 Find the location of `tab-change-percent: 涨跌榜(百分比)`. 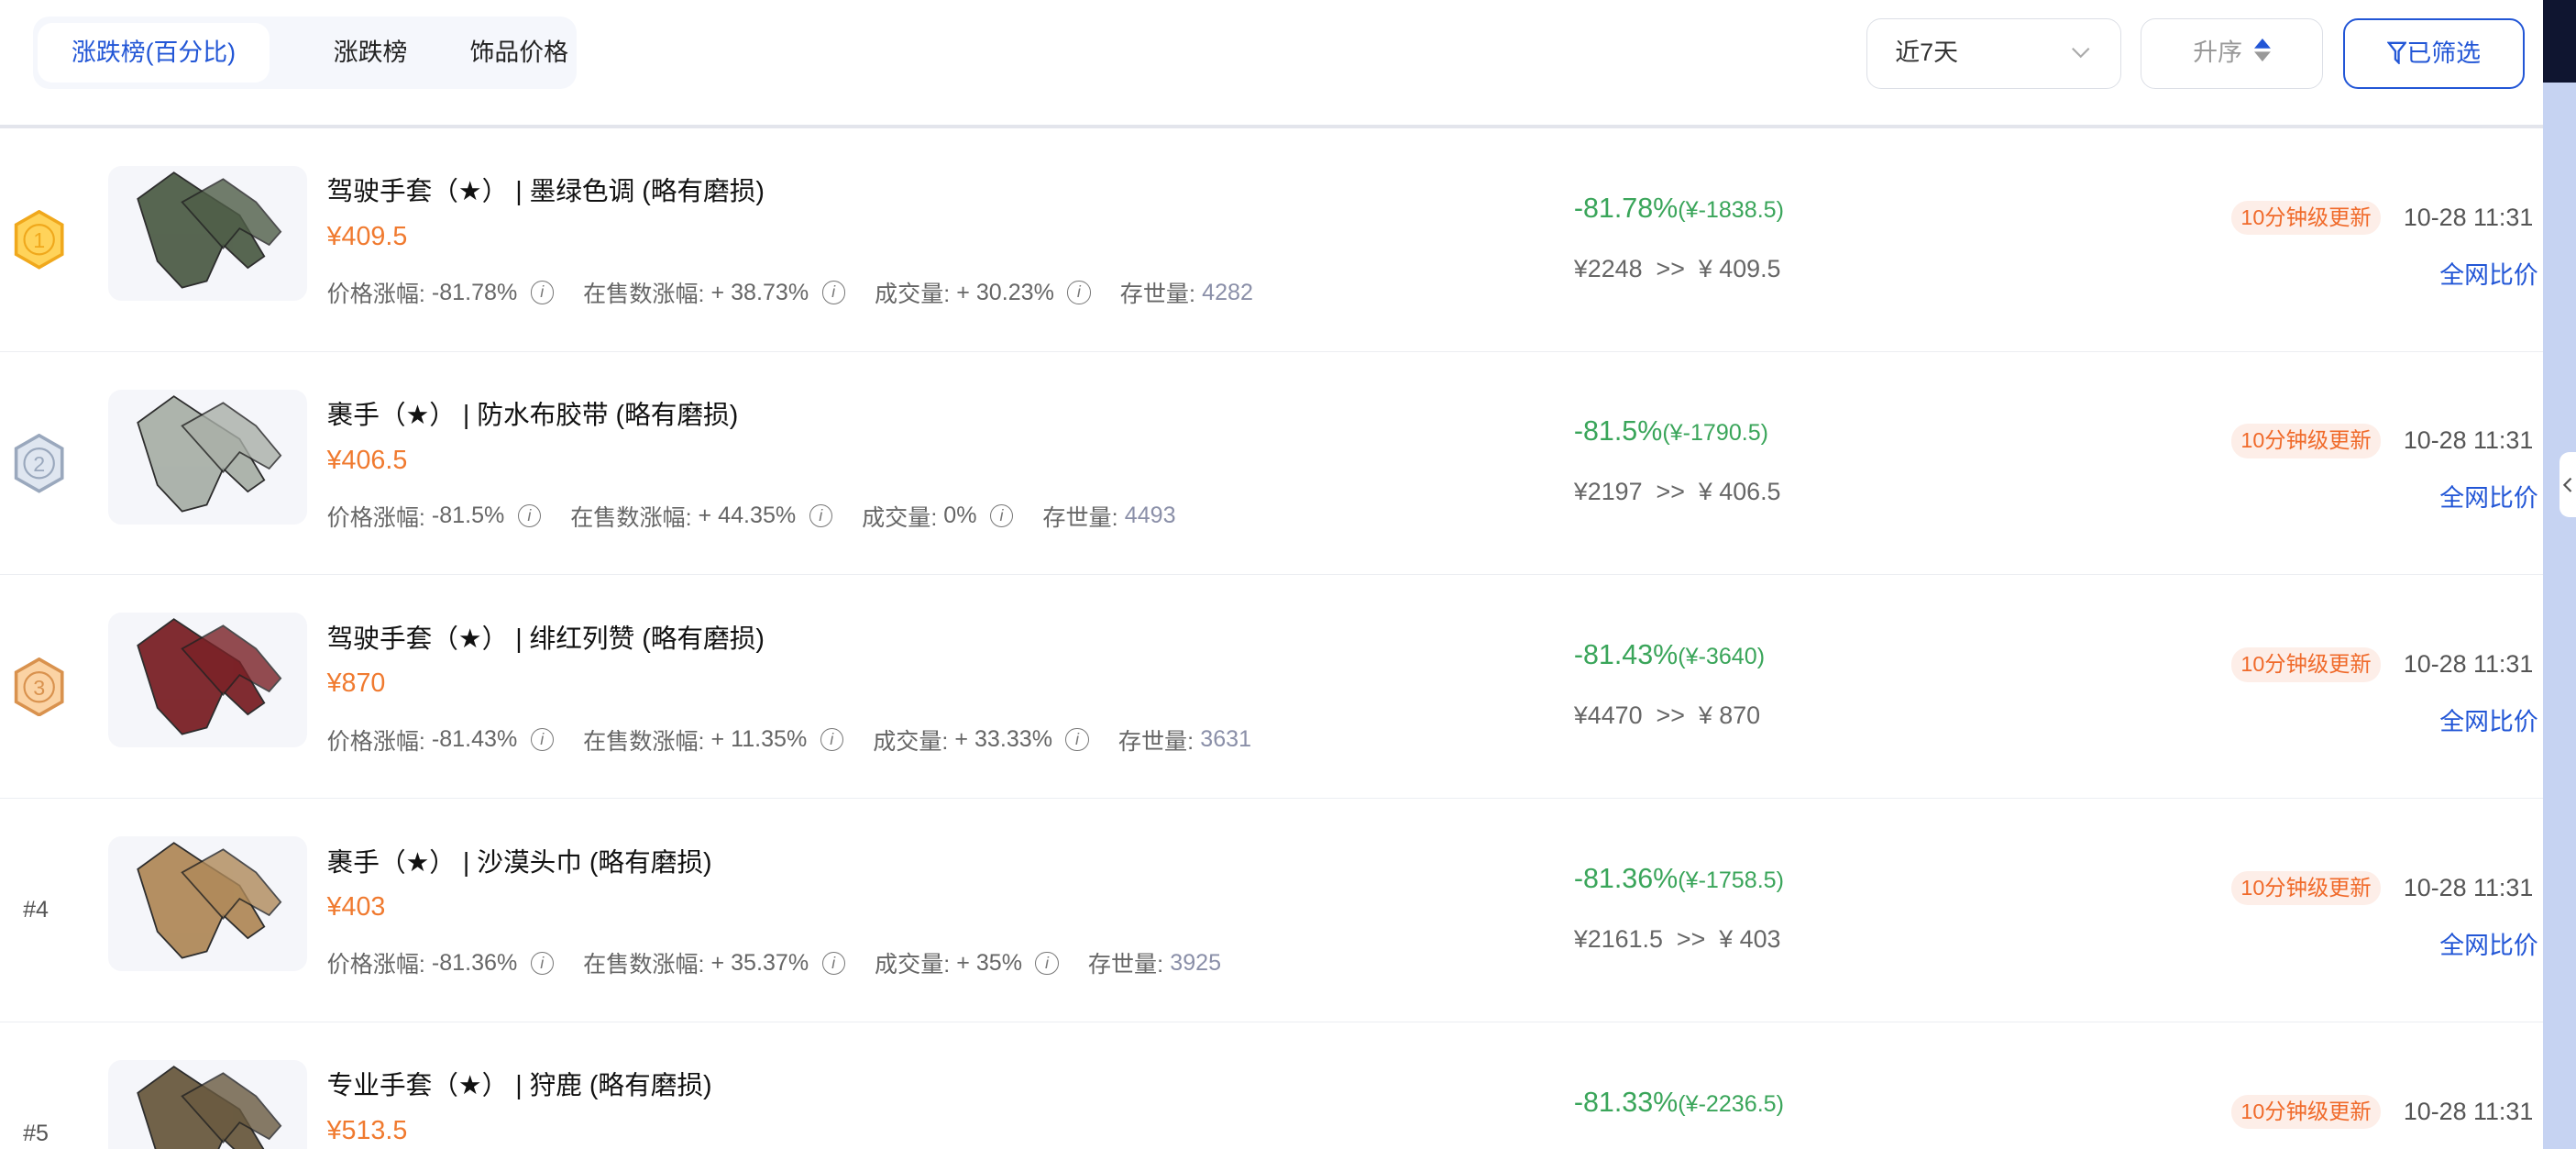

tab-change-percent: 涨跌榜(百分比) is located at coordinates (154, 53).